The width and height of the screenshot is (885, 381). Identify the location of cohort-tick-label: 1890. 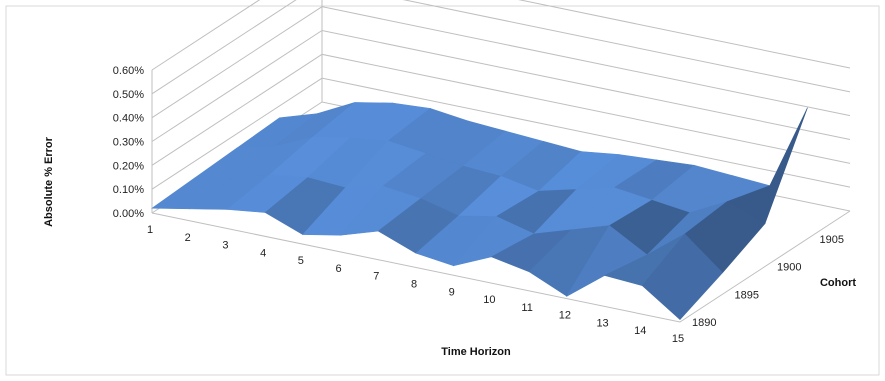
(704, 323).